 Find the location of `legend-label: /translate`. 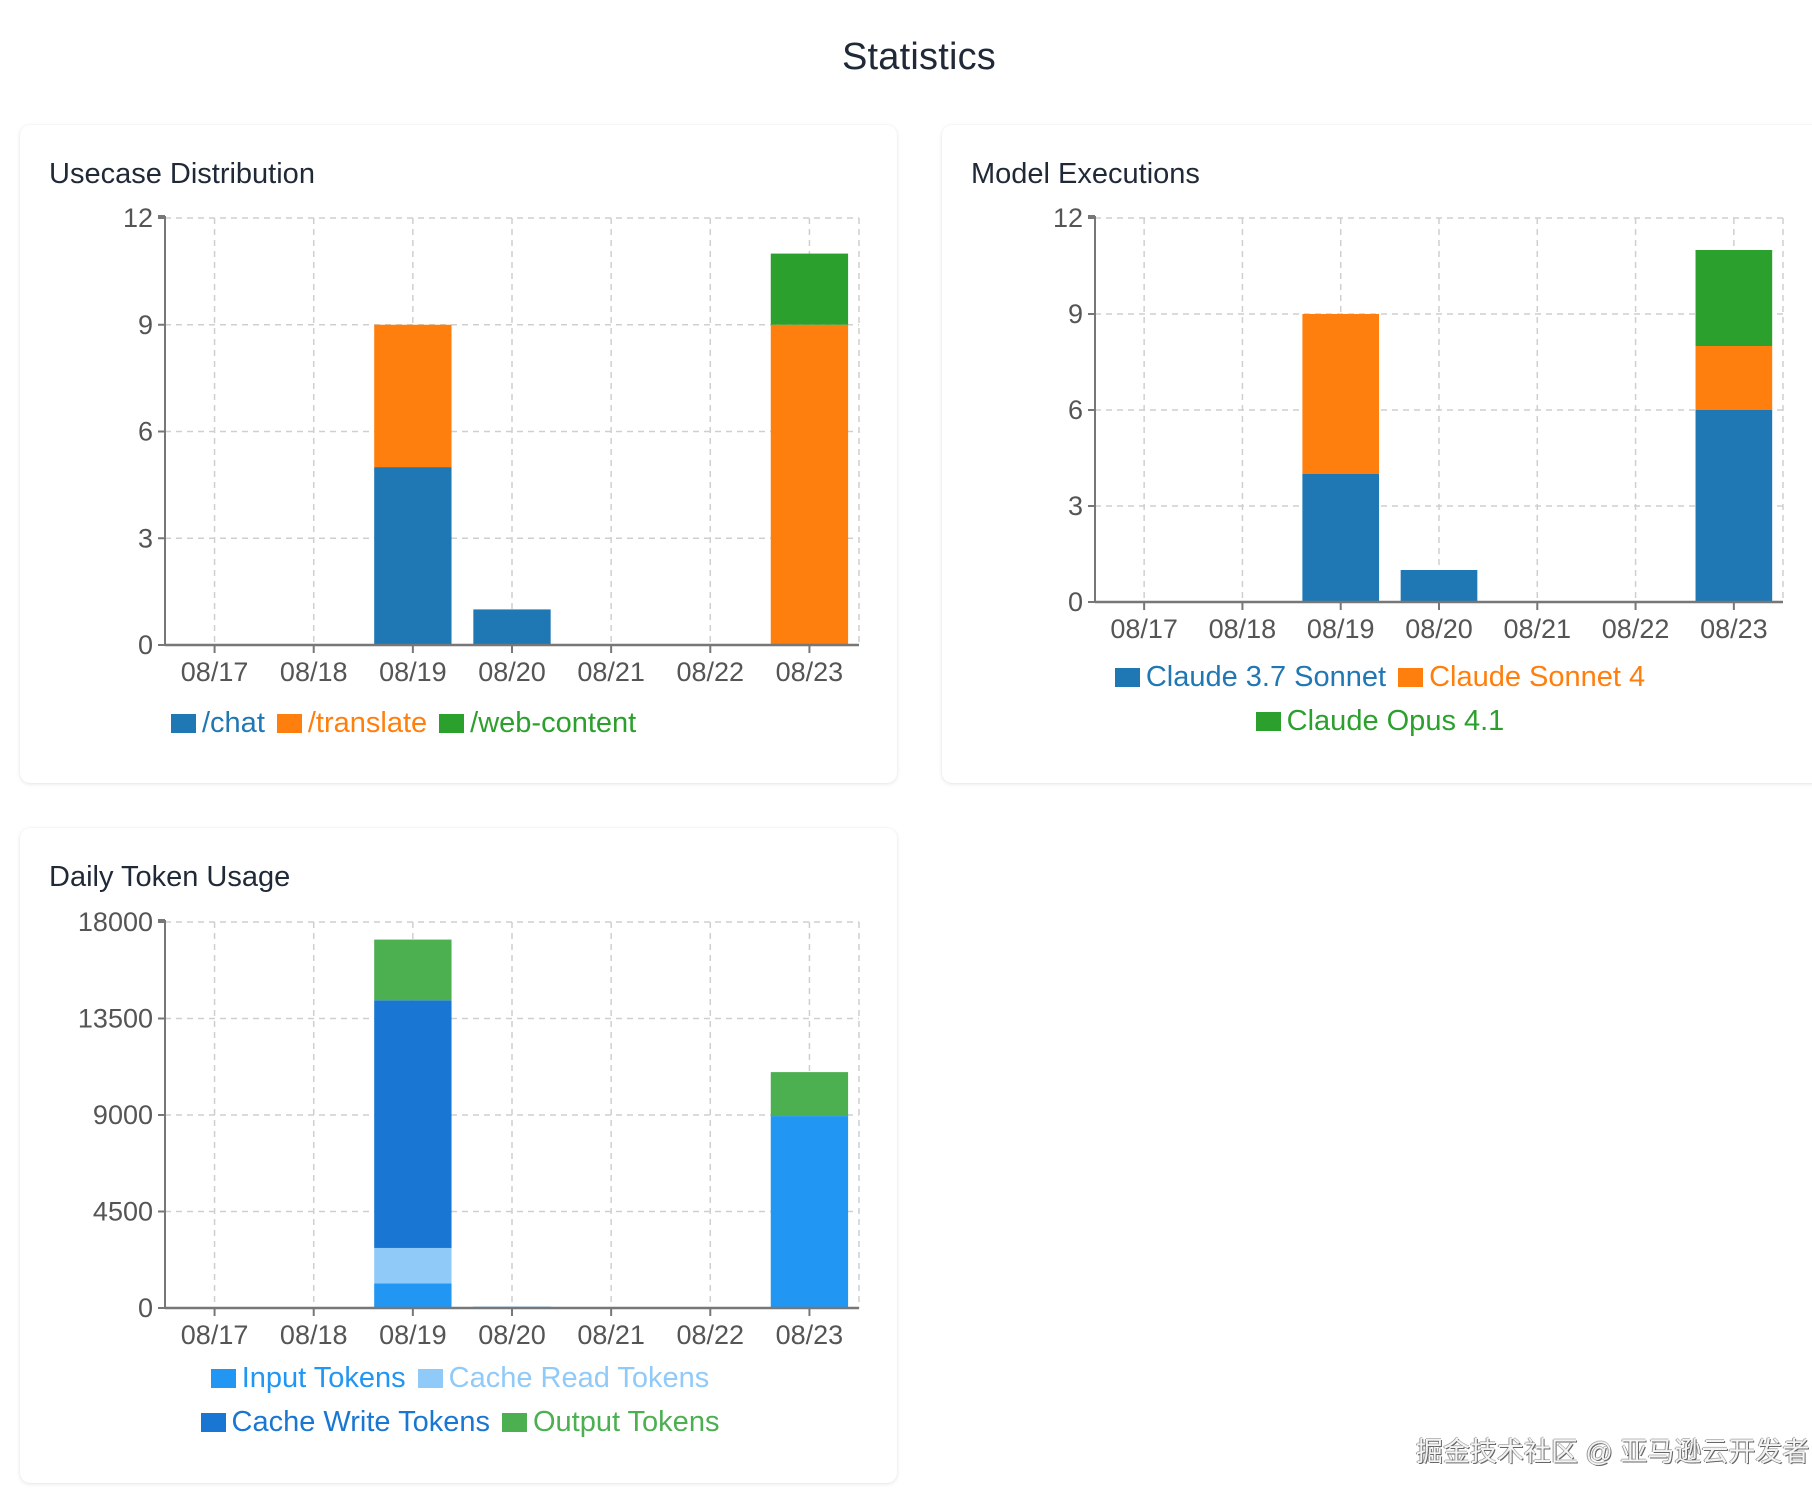

legend-label: /translate is located at coordinates (367, 723).